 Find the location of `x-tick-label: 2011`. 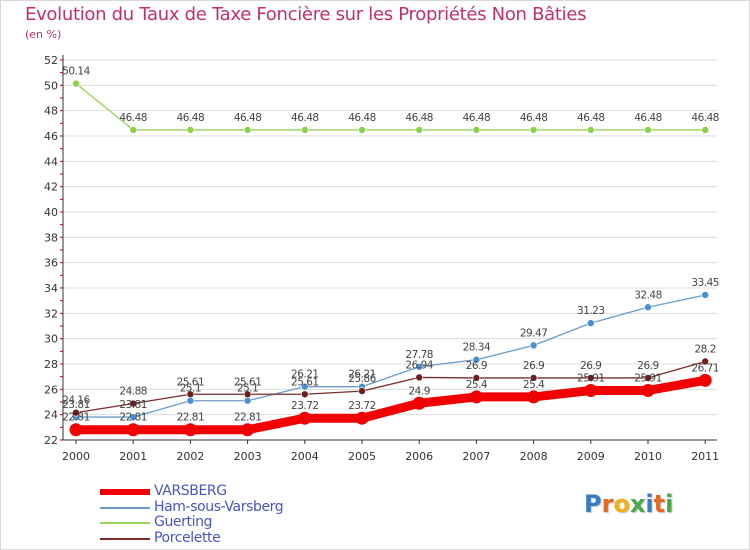

x-tick-label: 2011 is located at coordinates (705, 456).